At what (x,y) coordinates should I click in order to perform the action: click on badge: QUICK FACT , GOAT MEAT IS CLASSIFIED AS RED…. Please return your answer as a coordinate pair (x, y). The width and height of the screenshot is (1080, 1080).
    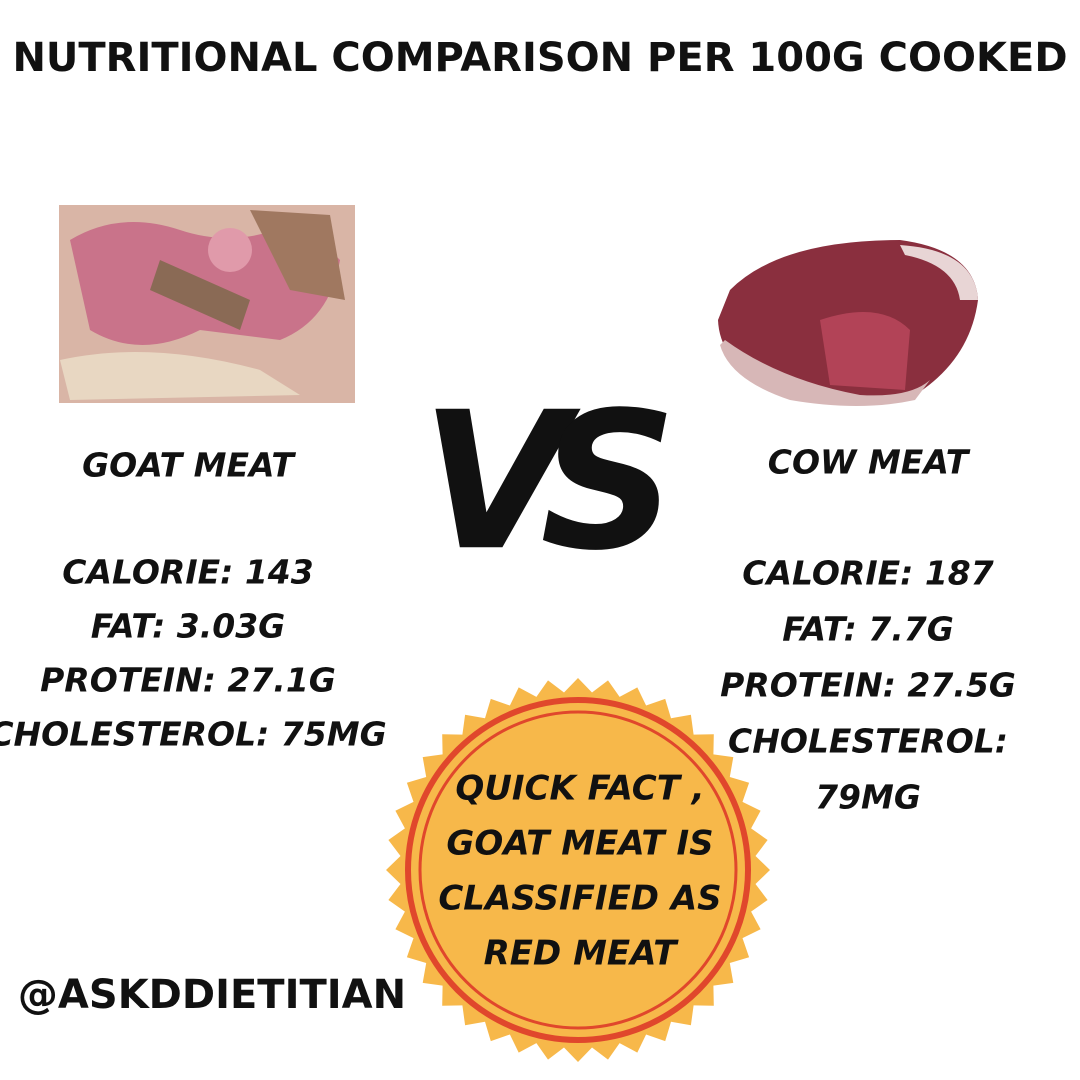
    Looking at the image, I should click on (578, 870).